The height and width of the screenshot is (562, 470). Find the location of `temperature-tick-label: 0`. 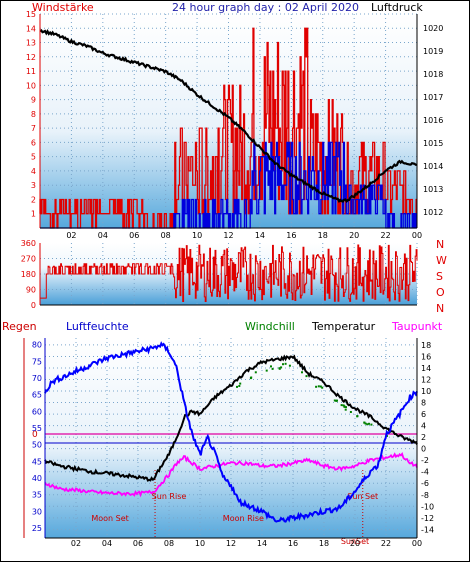

temperature-tick-label: 0 is located at coordinates (423, 449).